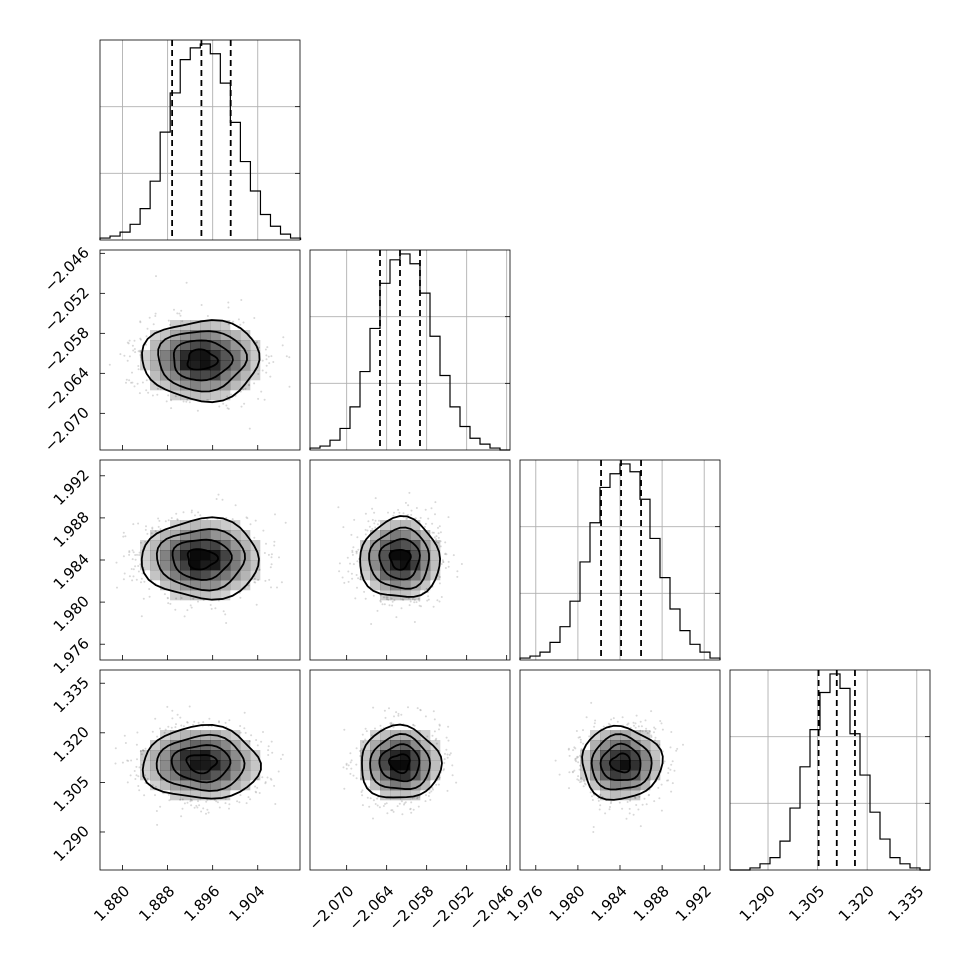 The image size is (970, 970). I want to click on y-tick-label: 1.290, so click(71, 843).